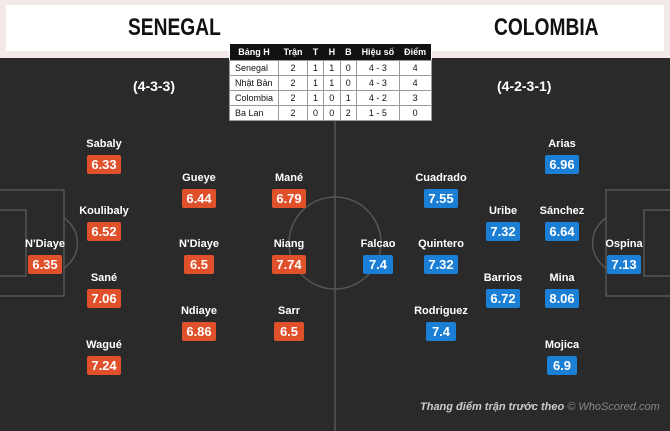 This screenshot has width=670, height=431. I want to click on player-name: Cuadrado, so click(441, 178).